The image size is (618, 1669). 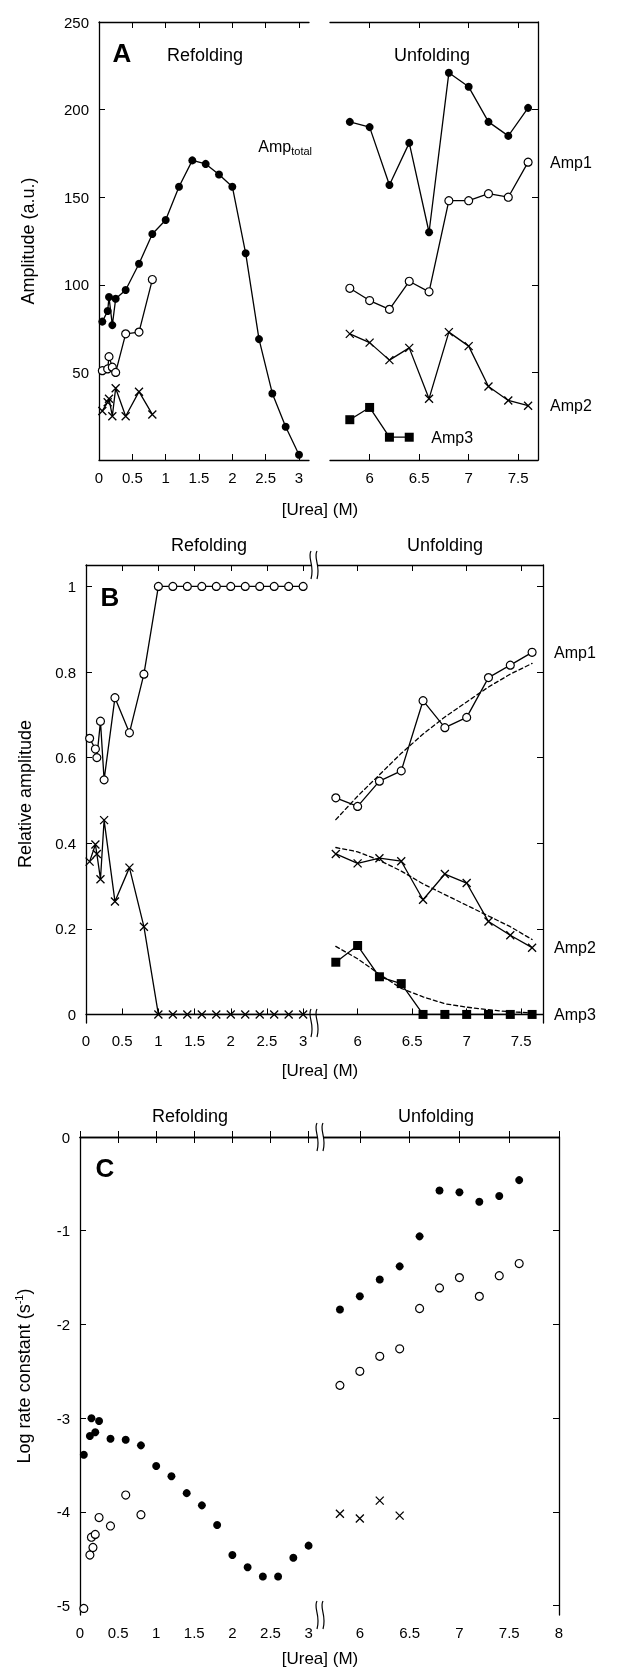 I want to click on x-axis-title: [Urea] (M), so click(x=320, y=1659).